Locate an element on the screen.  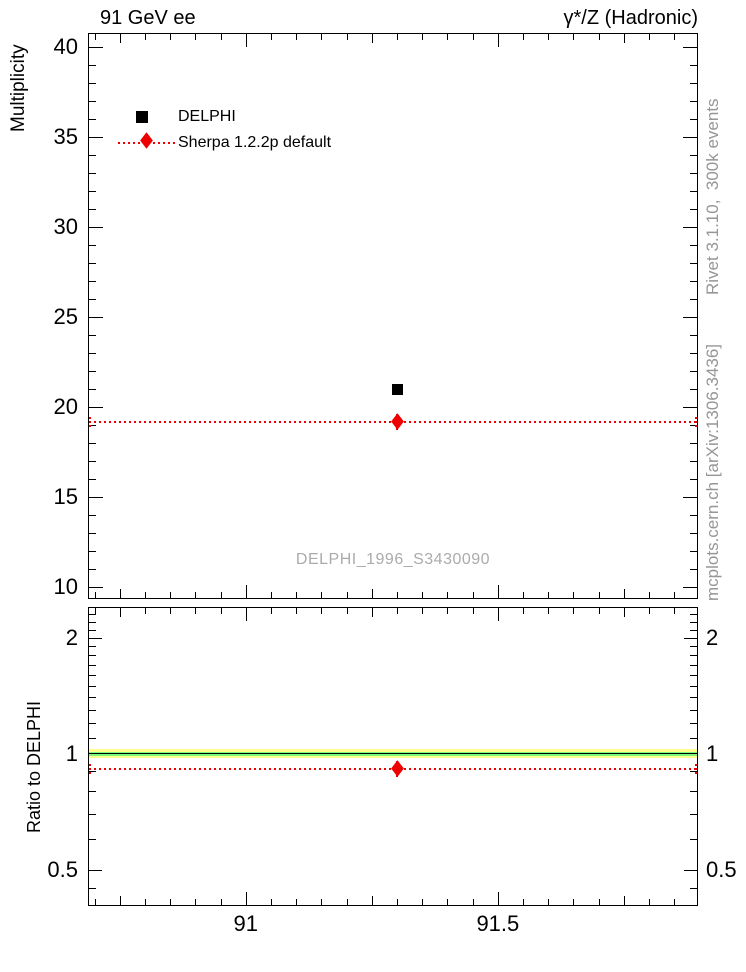
main-y-tick-label: 40 is located at coordinates (65, 47).